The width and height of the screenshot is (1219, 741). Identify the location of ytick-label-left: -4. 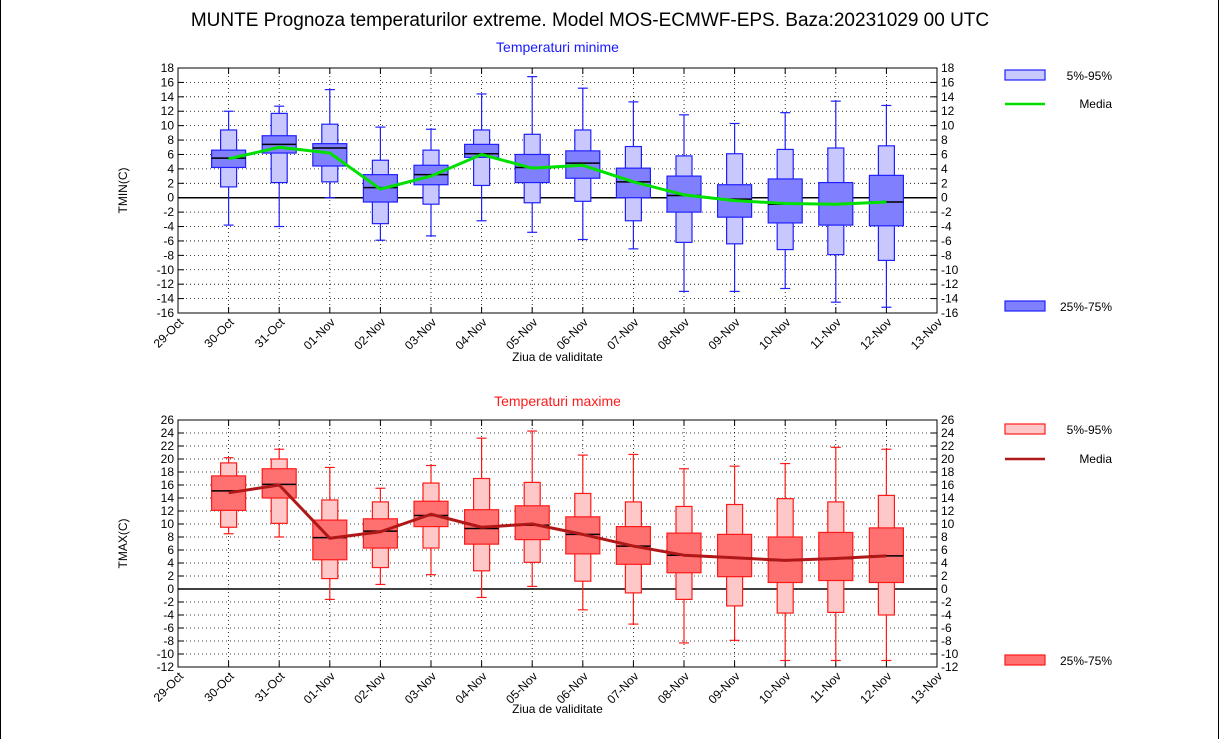
(168, 227).